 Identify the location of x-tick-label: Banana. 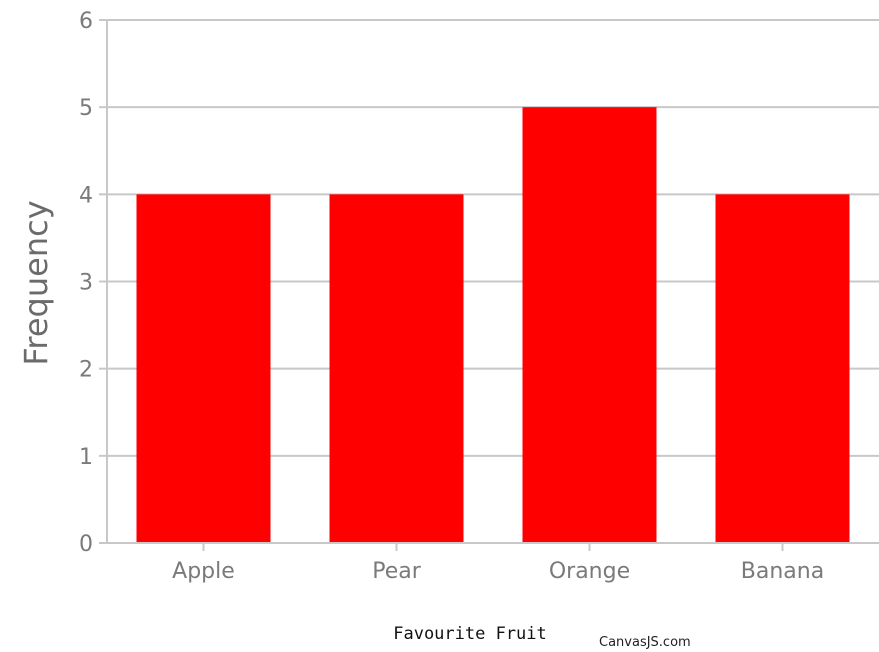
(782, 571).